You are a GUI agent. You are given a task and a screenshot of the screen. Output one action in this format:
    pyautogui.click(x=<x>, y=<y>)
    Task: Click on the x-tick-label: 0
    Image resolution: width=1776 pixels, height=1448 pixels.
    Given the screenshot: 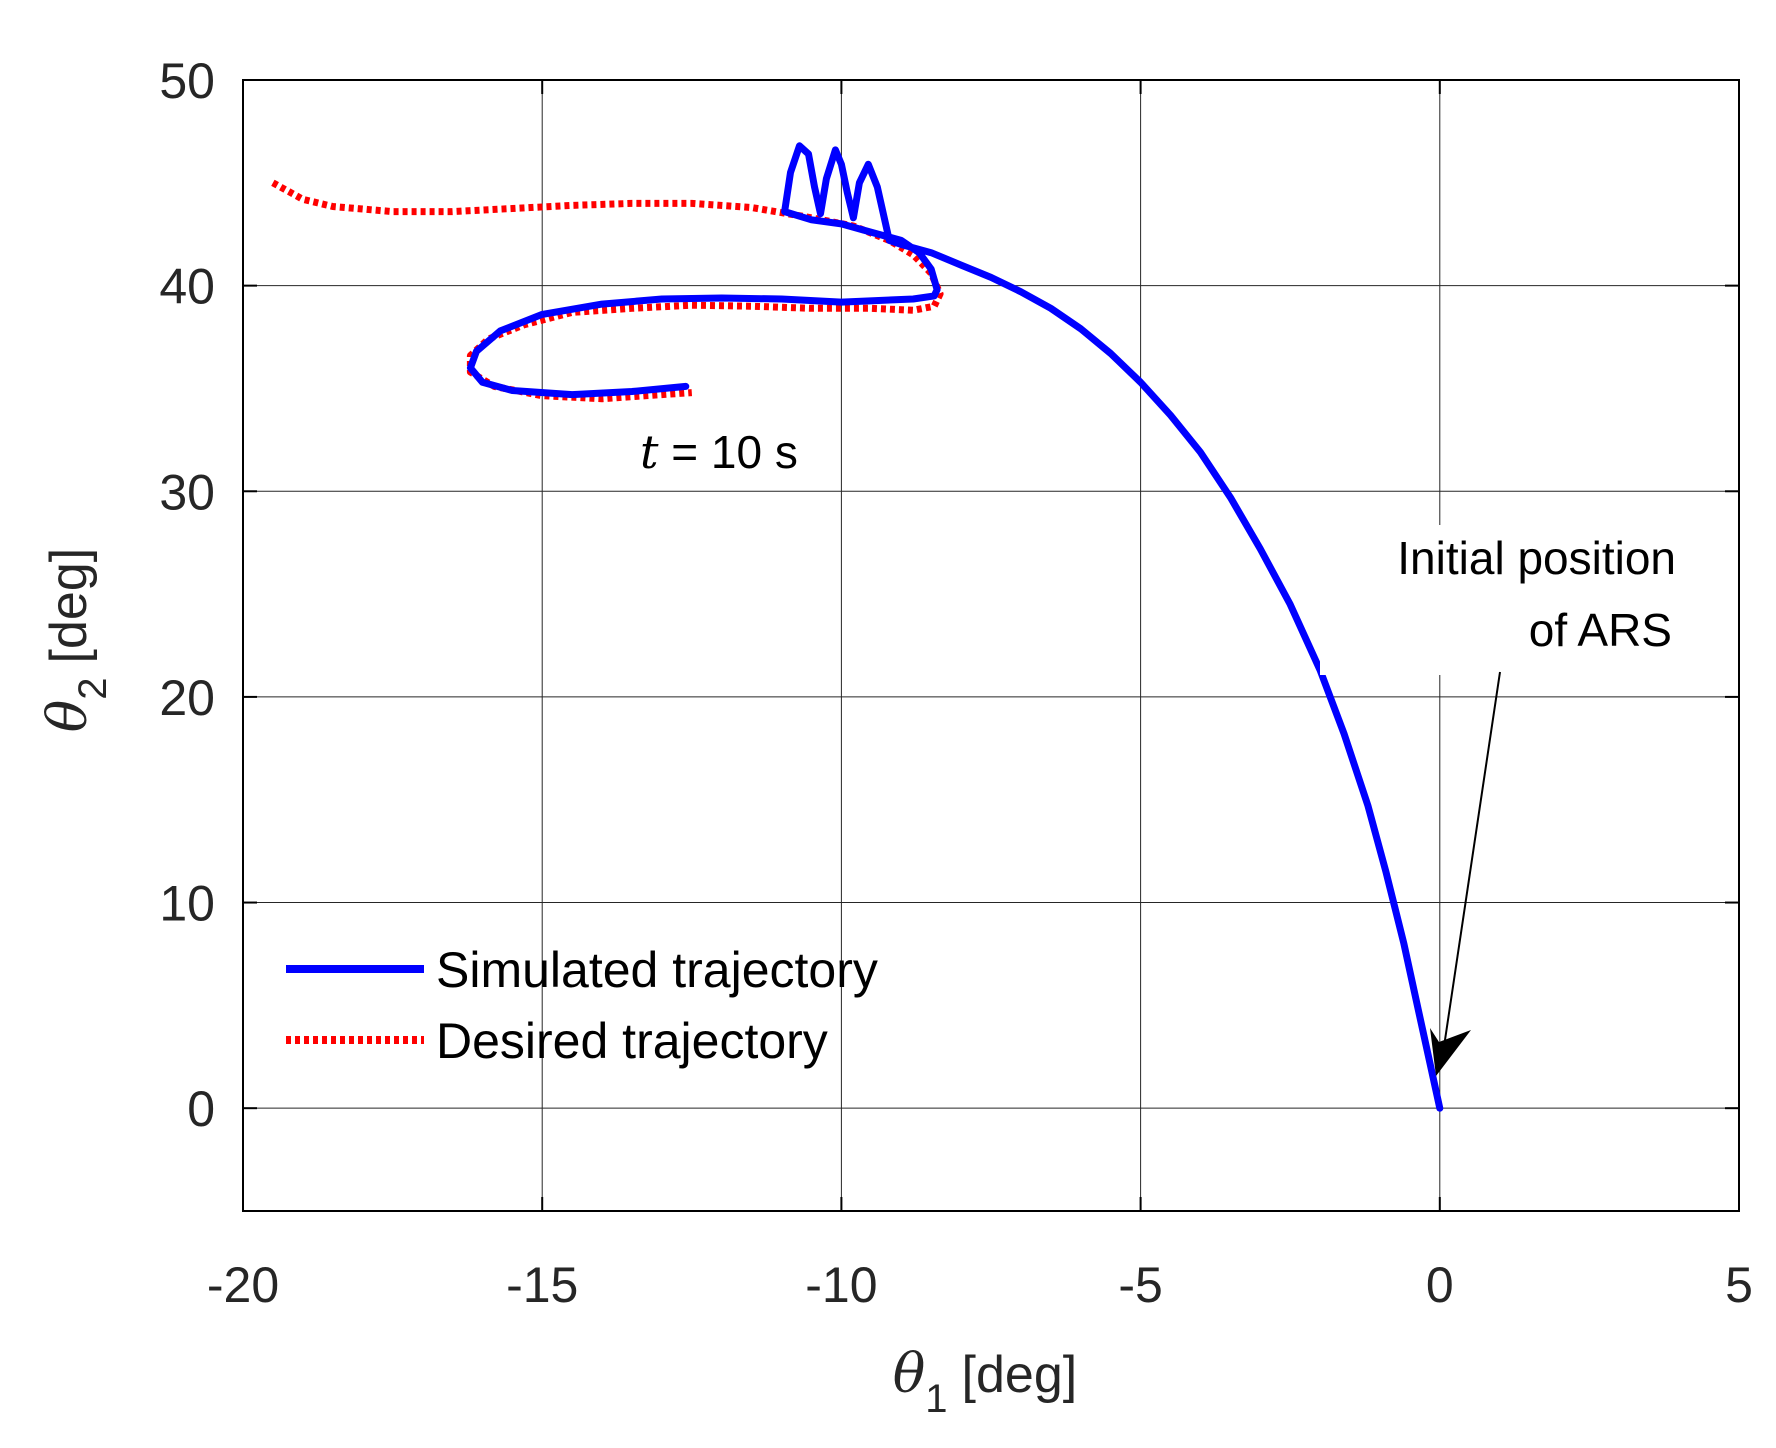 What is the action you would take?
    pyautogui.click(x=1440, y=1285)
    